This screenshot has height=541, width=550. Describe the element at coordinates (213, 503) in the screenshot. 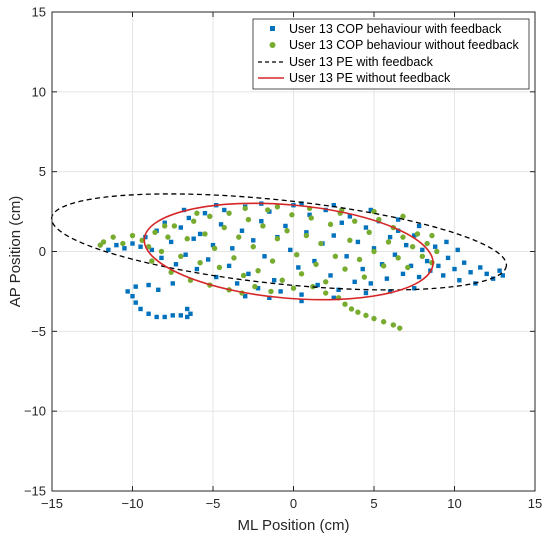

I see `x-tick-label: −5` at that location.